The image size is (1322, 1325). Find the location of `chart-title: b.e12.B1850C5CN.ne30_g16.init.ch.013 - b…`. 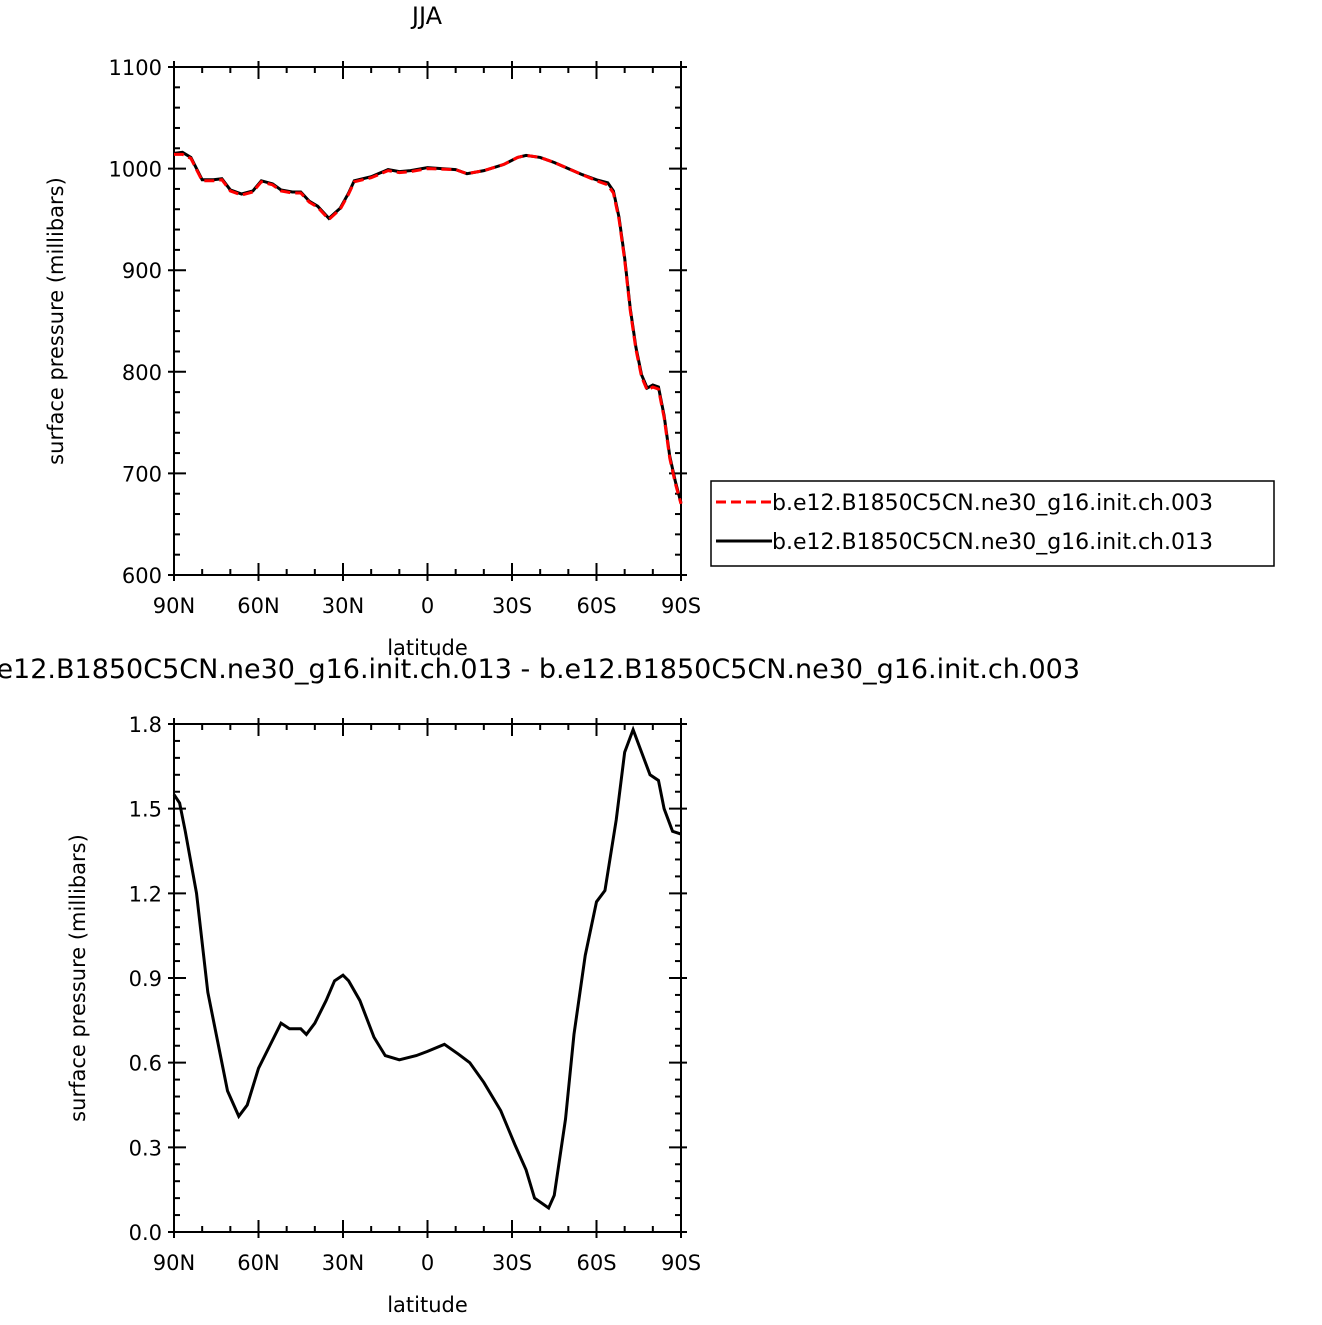

chart-title: b.e12.B1850C5CN.ne30_g16.init.ch.013 - b… is located at coordinates (540, 669).